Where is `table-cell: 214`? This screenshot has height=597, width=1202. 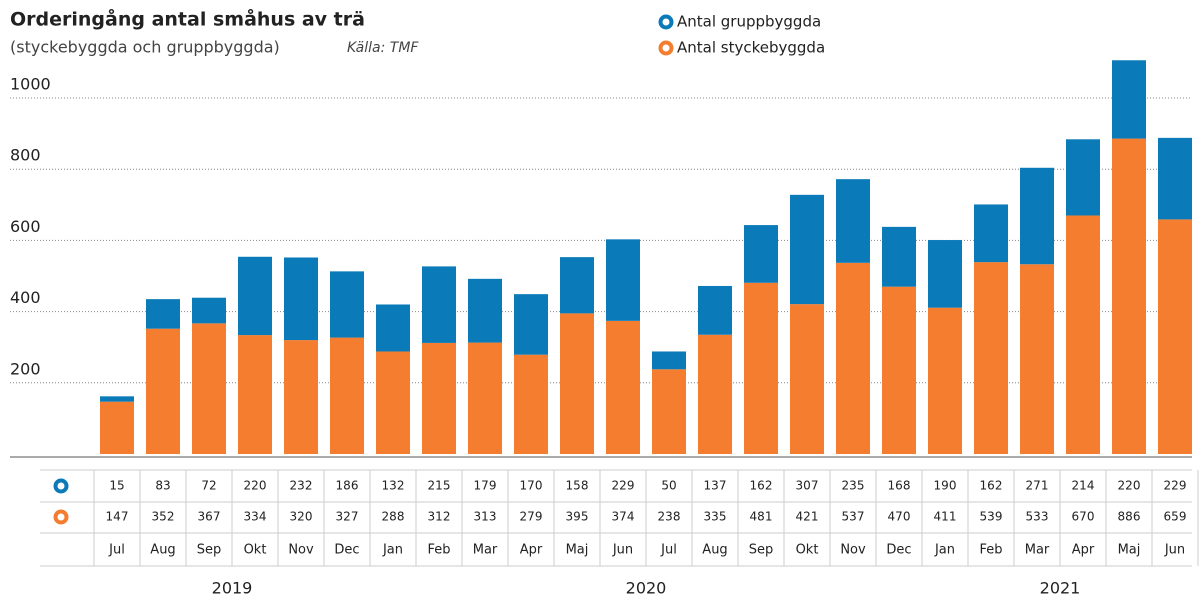
table-cell: 214 is located at coordinates (1083, 486).